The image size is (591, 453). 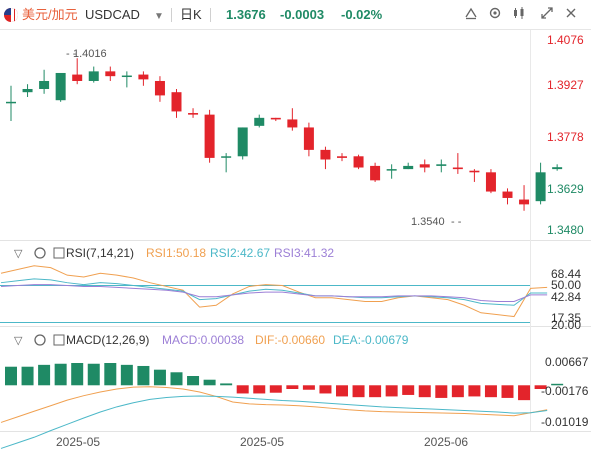 What do you see at coordinates (159, 16) in the screenshot?
I see `symbol-dropdown-icon: ▼` at bounding box center [159, 16].